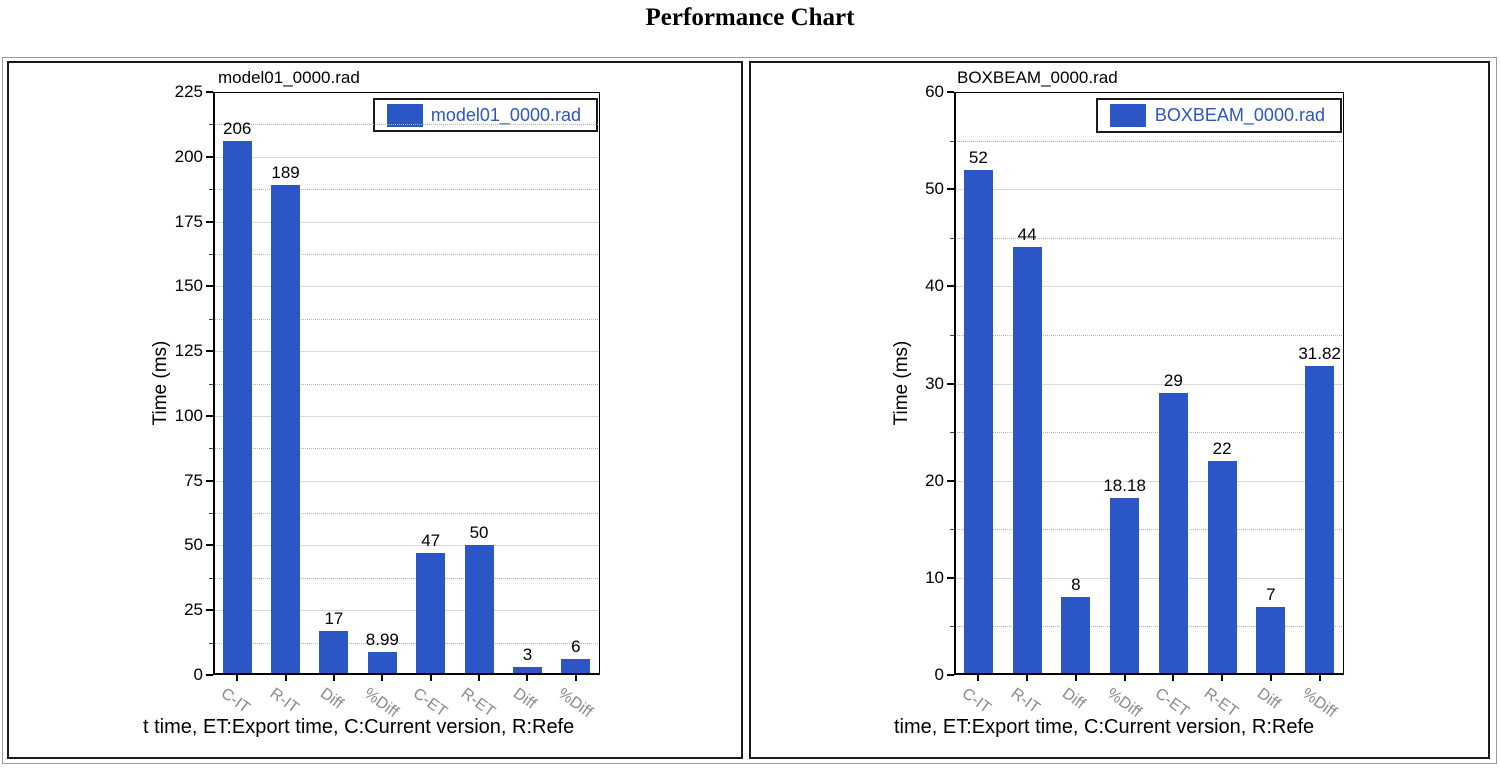 The image size is (1500, 768). Describe the element at coordinates (188, 415) in the screenshot. I see `y-axis-tick-label: 100` at that location.